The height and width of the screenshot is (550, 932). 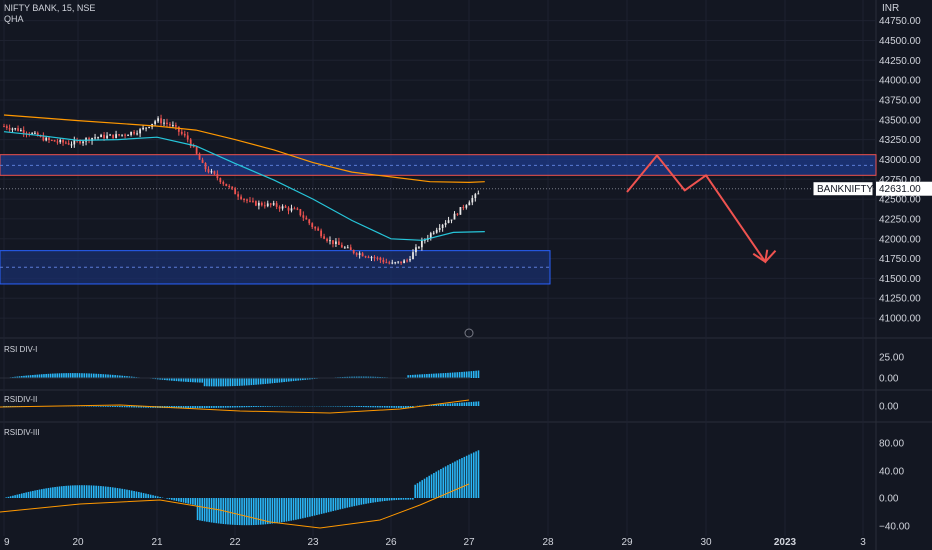 I want to click on replay-icon, so click(x=469, y=333).